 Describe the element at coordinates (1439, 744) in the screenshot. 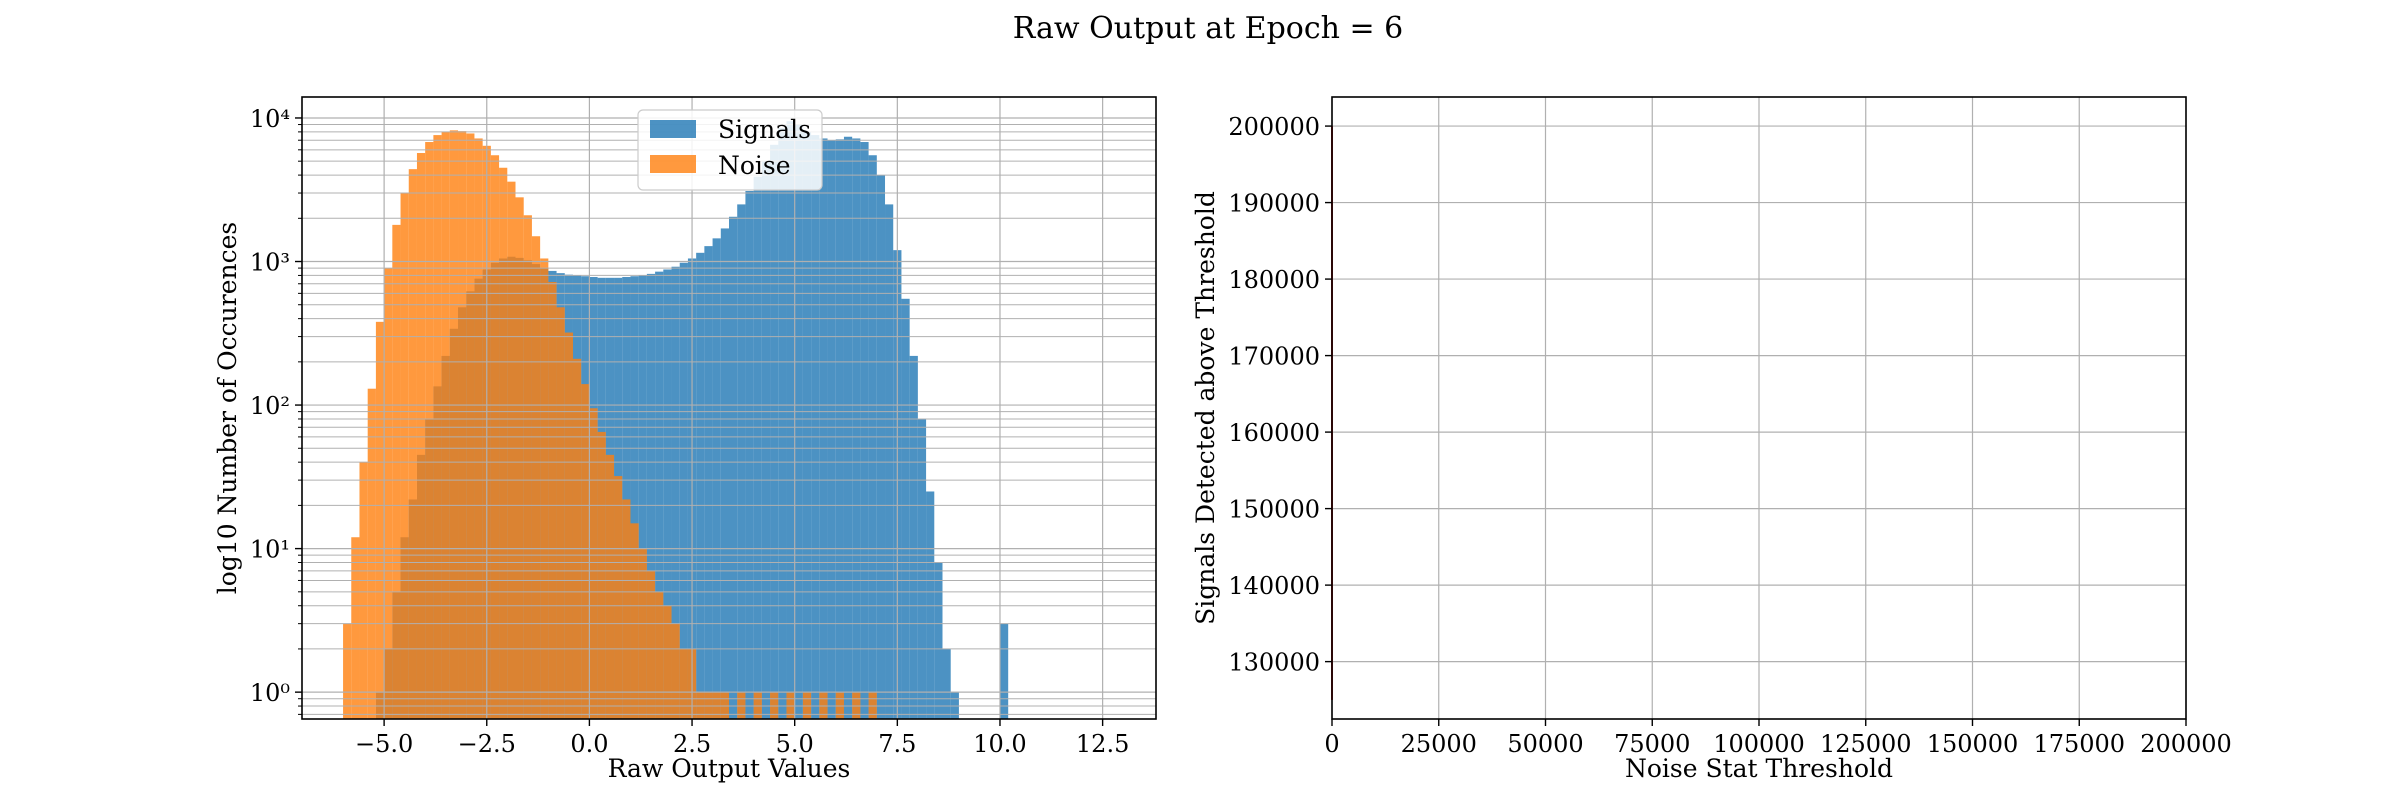

I see `x-tick-label: 25000` at that location.